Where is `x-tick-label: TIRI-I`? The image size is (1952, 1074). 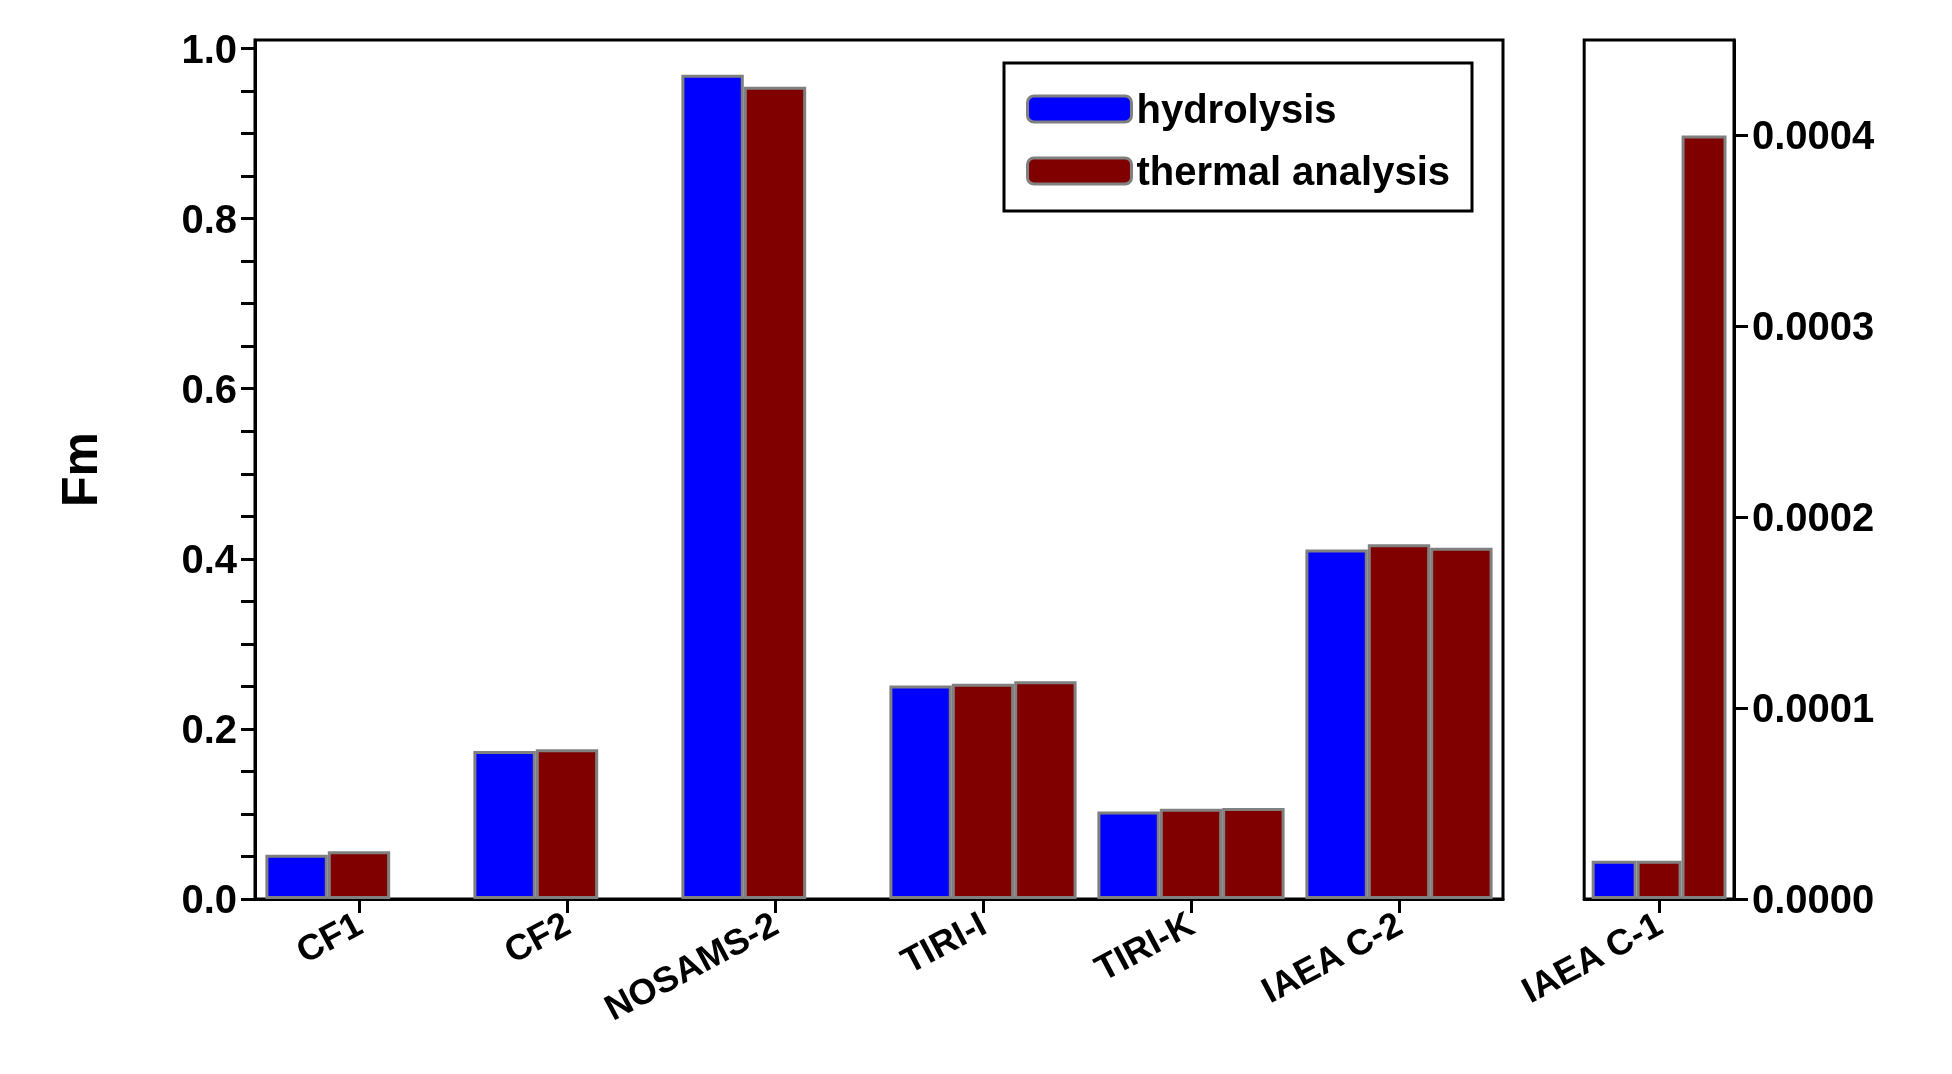 x-tick-label: TIRI-I is located at coordinates (943, 942).